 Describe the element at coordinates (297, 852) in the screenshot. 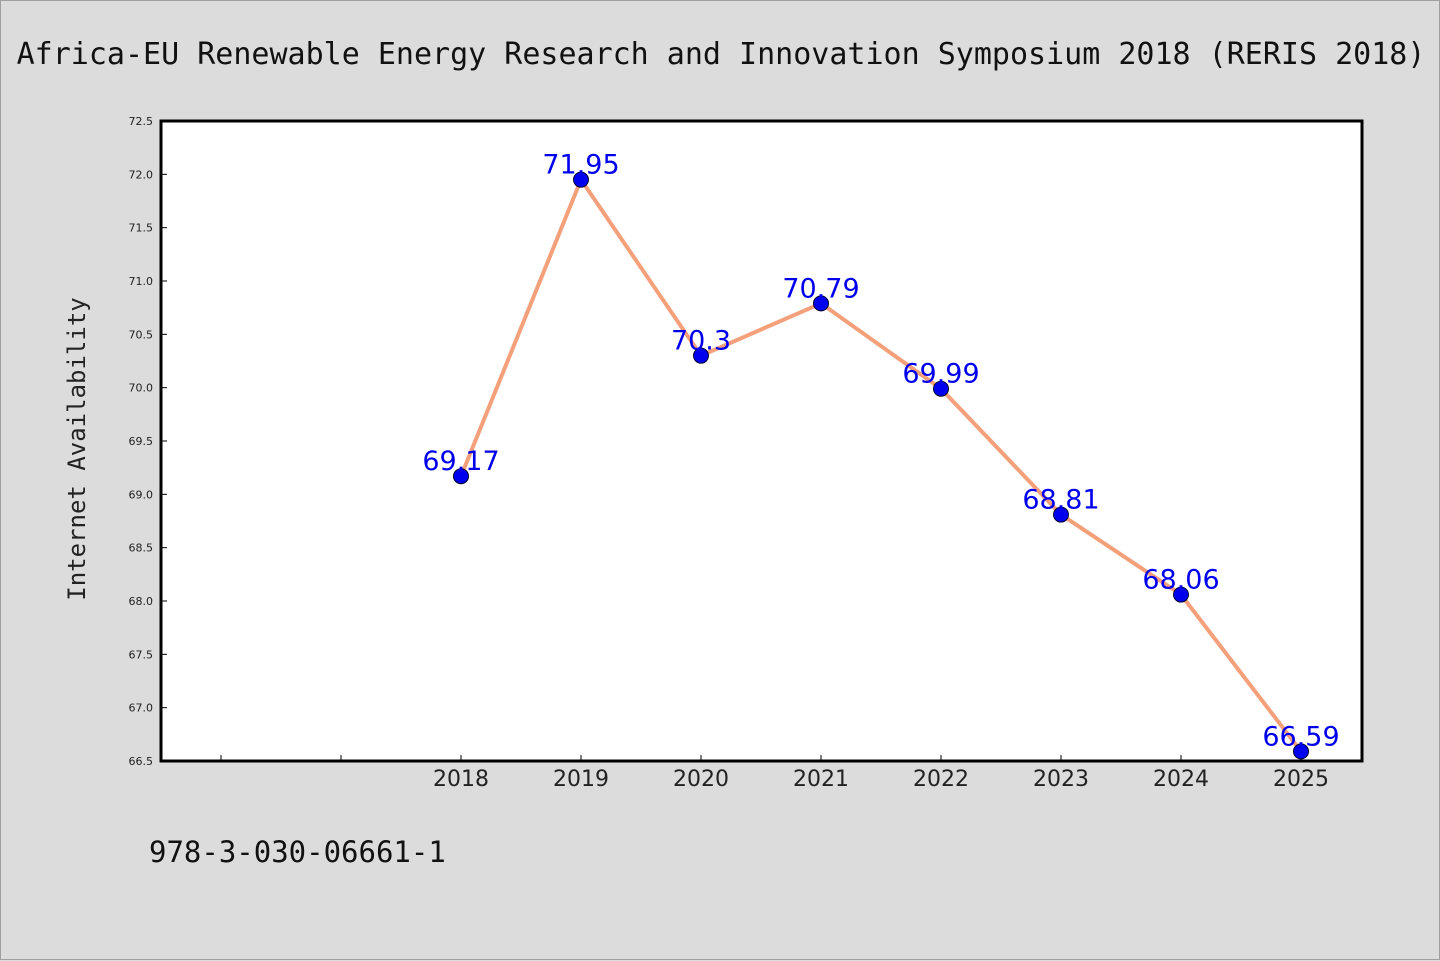

I see `footer-code: 978-3-030-06661-1` at that location.